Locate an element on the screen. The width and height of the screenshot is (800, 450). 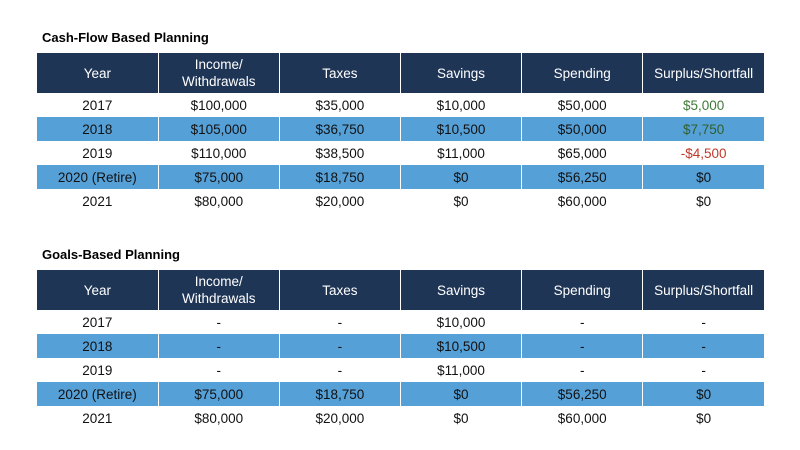
cell-shortfall: -$4,500 is located at coordinates (703, 153).